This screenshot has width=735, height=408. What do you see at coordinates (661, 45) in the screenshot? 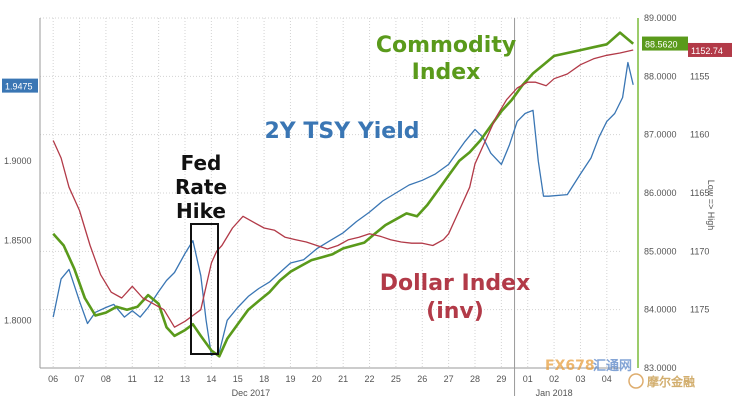
I see `y-mid-last-value: 88.5620` at bounding box center [661, 45].